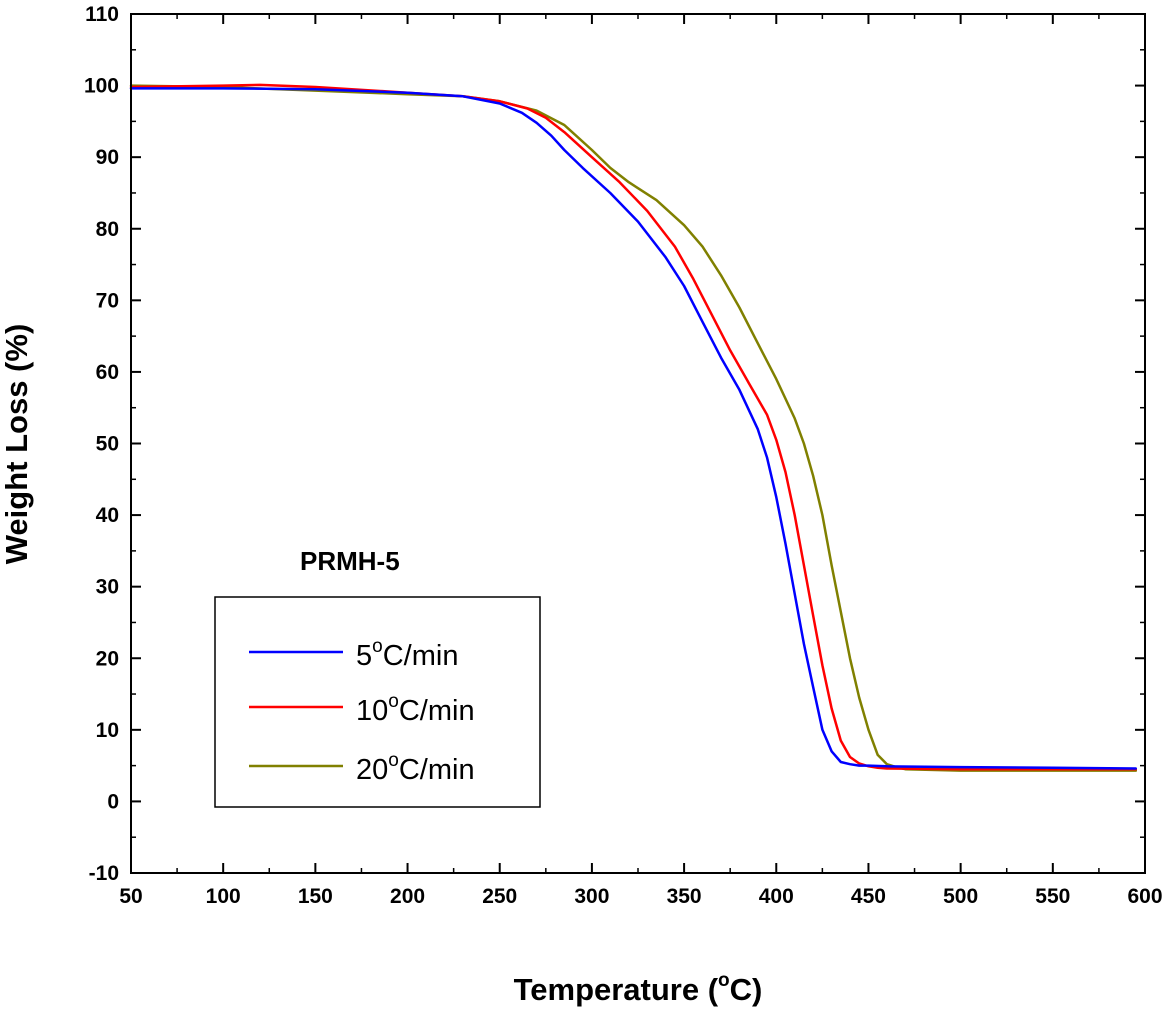 The image size is (1171, 1009). Describe the element at coordinates (591, 896) in the screenshot. I see `x-tick-label: 300` at that location.